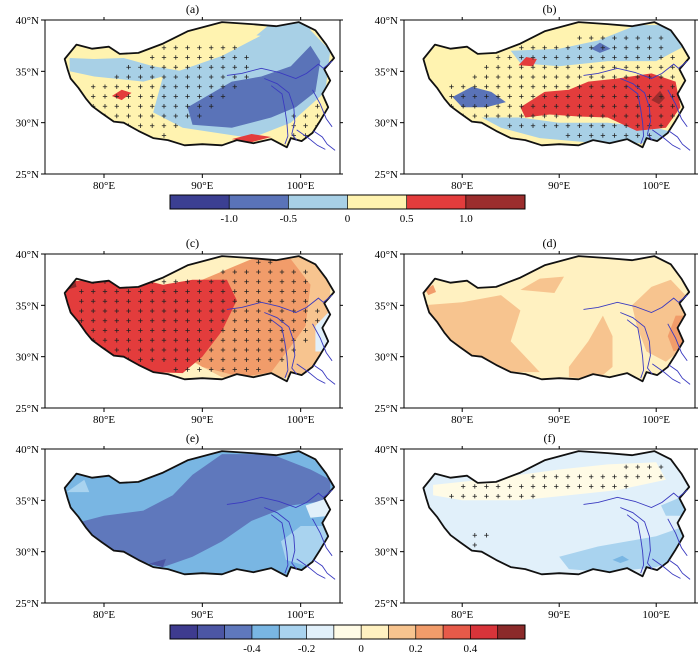 The height and width of the screenshot is (657, 700). I want to click on y-tick-label: 35°N, so click(27, 306).